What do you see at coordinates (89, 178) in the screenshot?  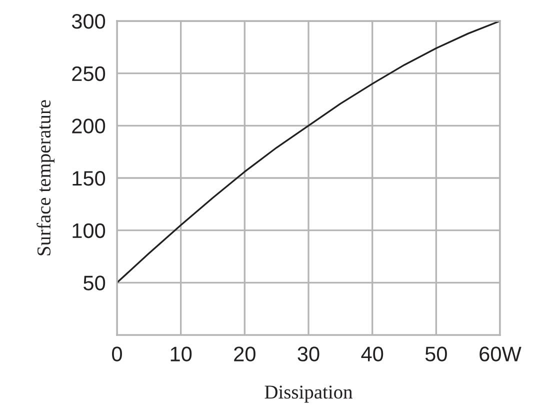 I see `y-tick-label: 150` at bounding box center [89, 178].